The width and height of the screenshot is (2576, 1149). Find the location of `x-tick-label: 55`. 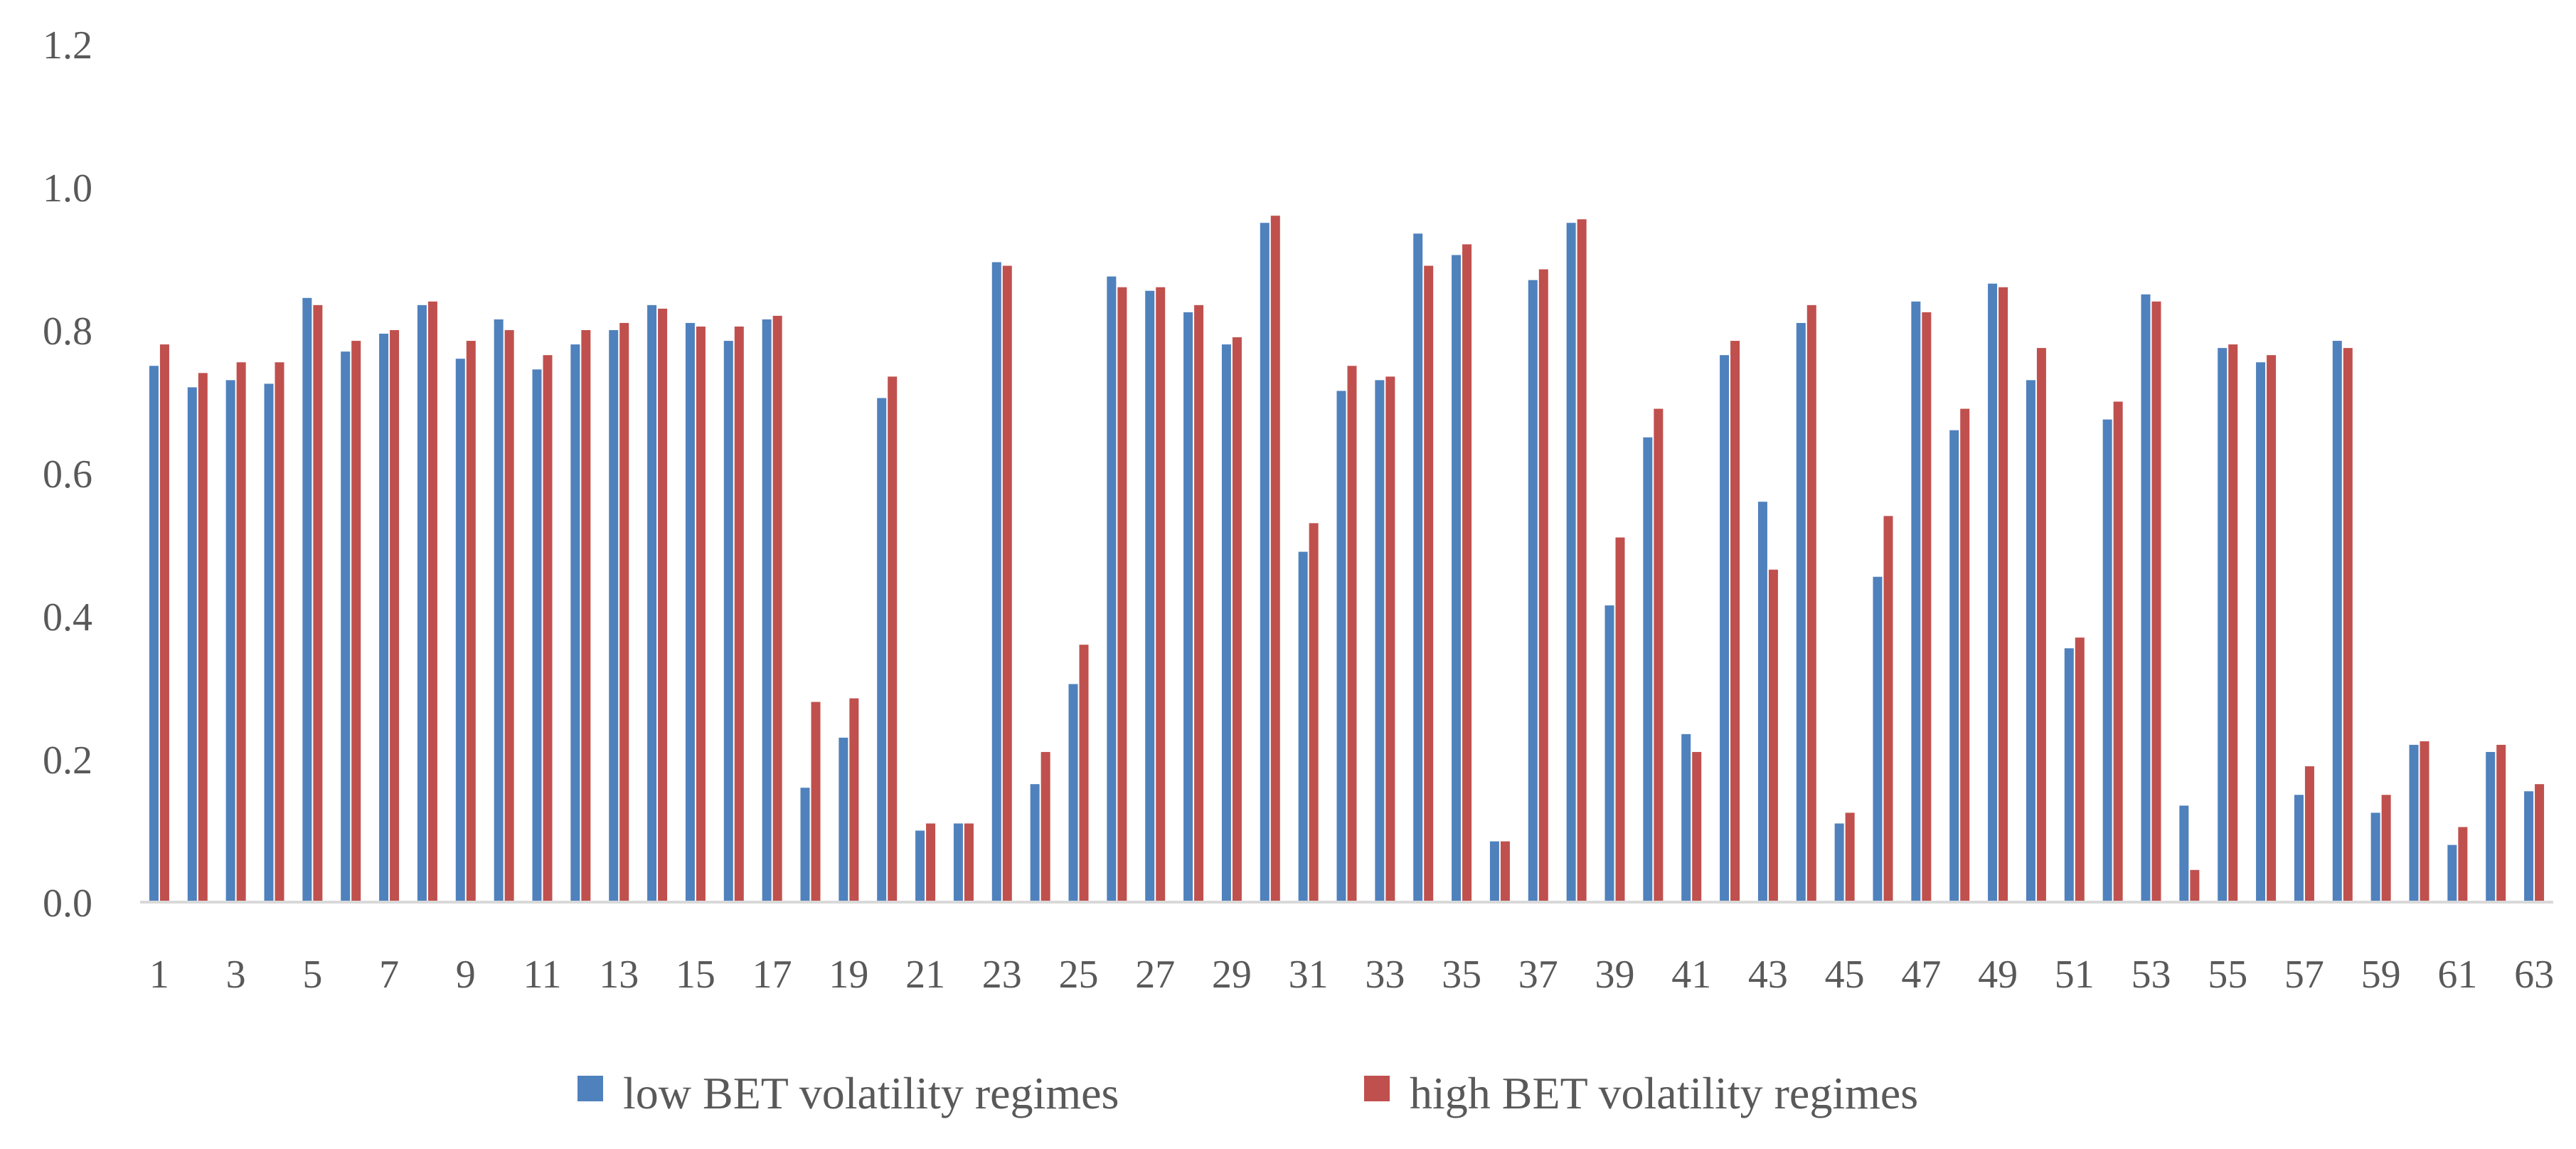

x-tick-label: 55 is located at coordinates (2227, 975).